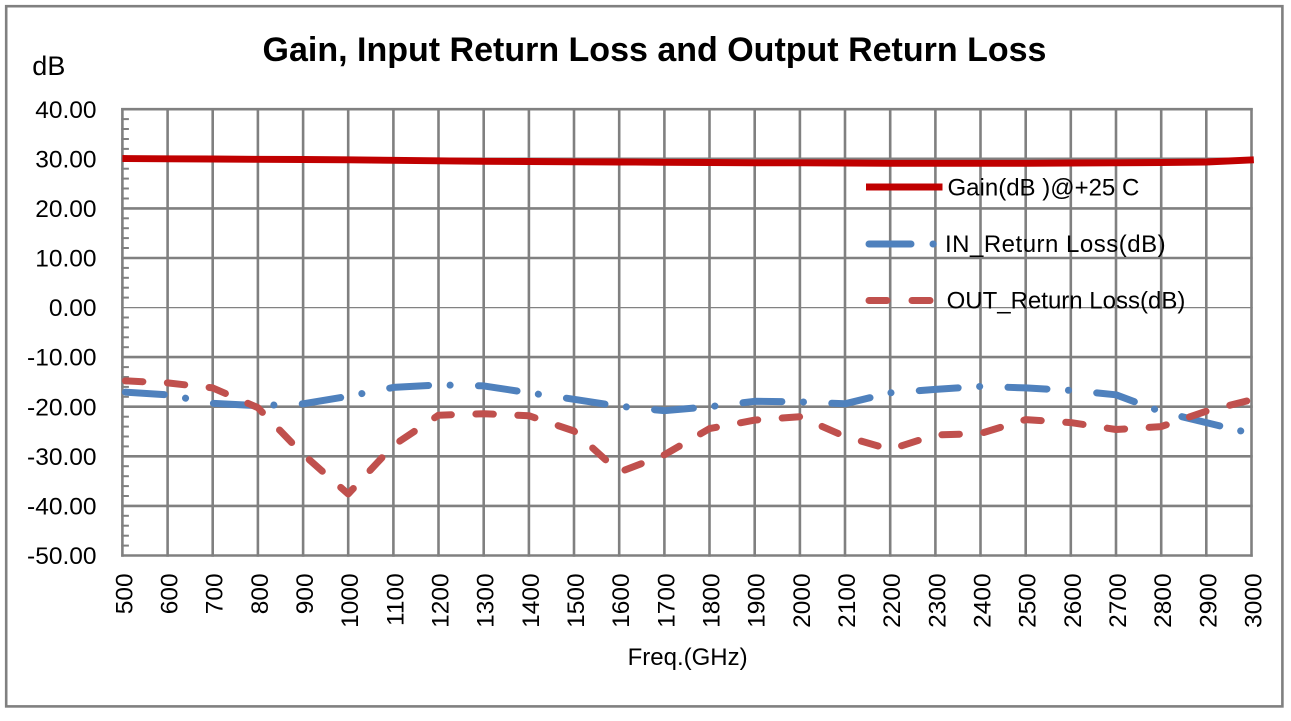  What do you see at coordinates (847, 600) in the screenshot?
I see `svg-text: 2100` at bounding box center [847, 600].